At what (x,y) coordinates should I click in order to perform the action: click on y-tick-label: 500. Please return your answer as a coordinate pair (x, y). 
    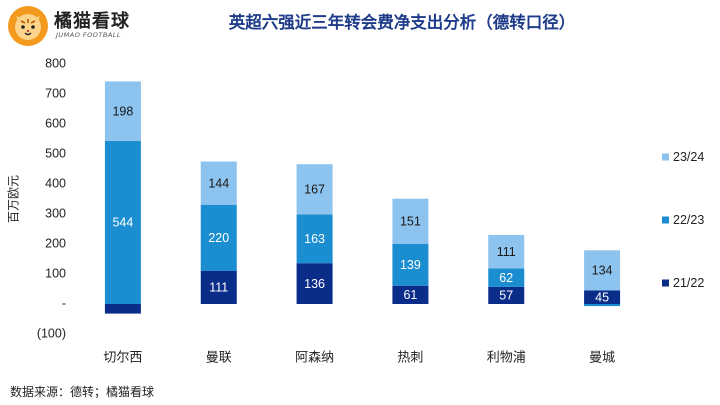
    Looking at the image, I should click on (55, 153).